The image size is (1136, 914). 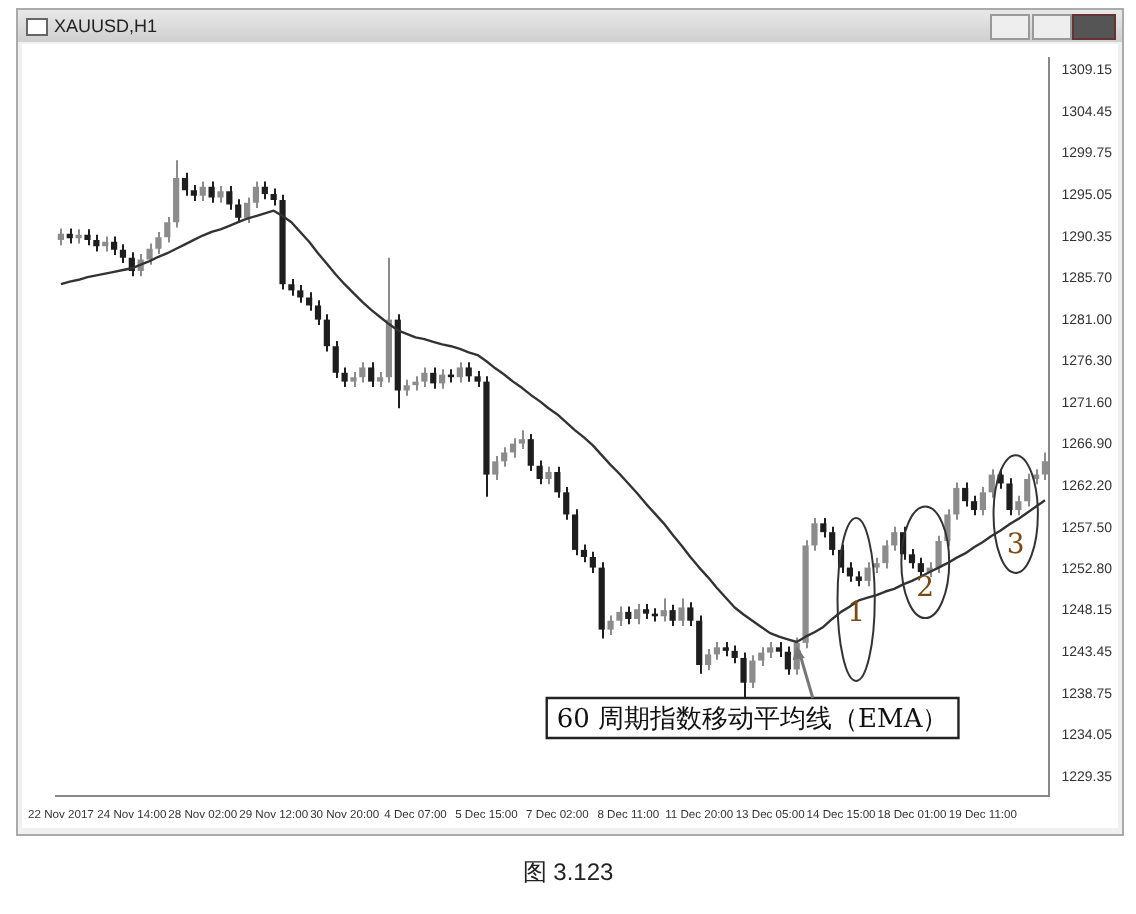 I want to click on caption: 图 3.123, so click(x=568, y=873).